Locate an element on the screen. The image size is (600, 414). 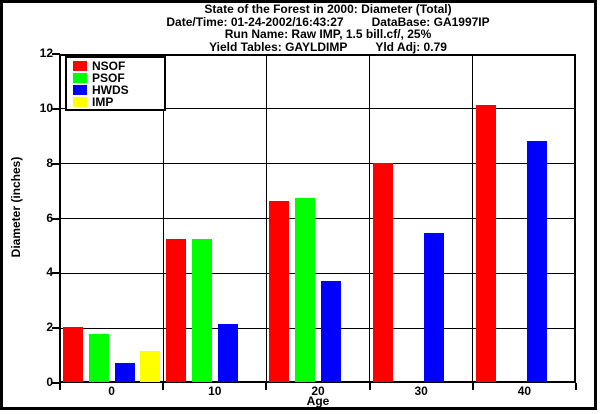
yield-adj-label: Yld Adj: 0.79 is located at coordinates (411, 46).